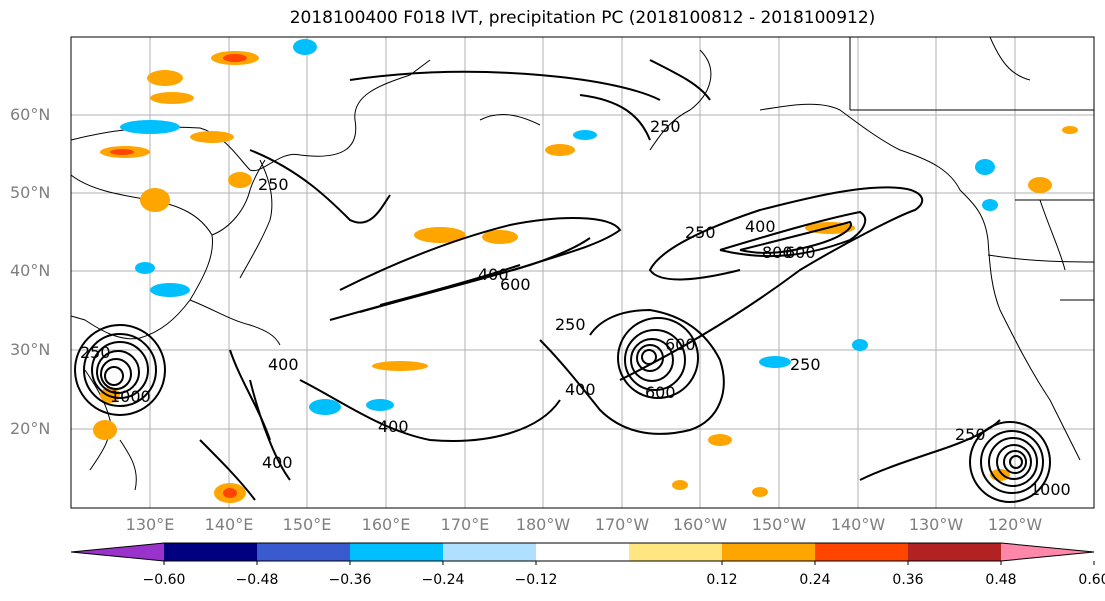 This screenshot has height=601, width=1105. I want to click on lon-label: 150°E, so click(307, 524).